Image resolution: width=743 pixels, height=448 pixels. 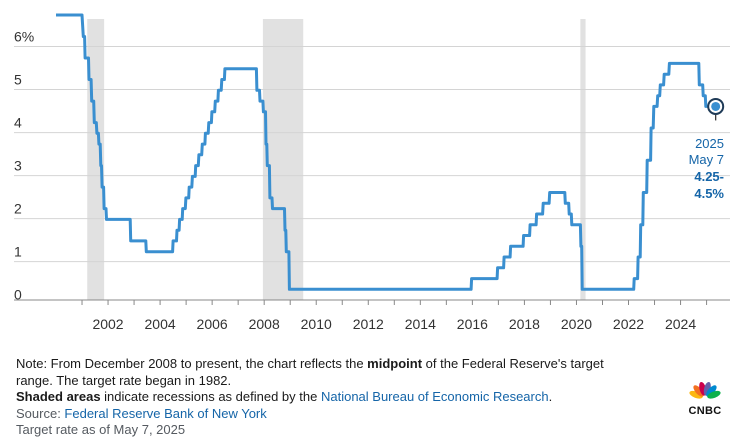 I want to click on y-tick-label: 2, so click(x=18, y=209).